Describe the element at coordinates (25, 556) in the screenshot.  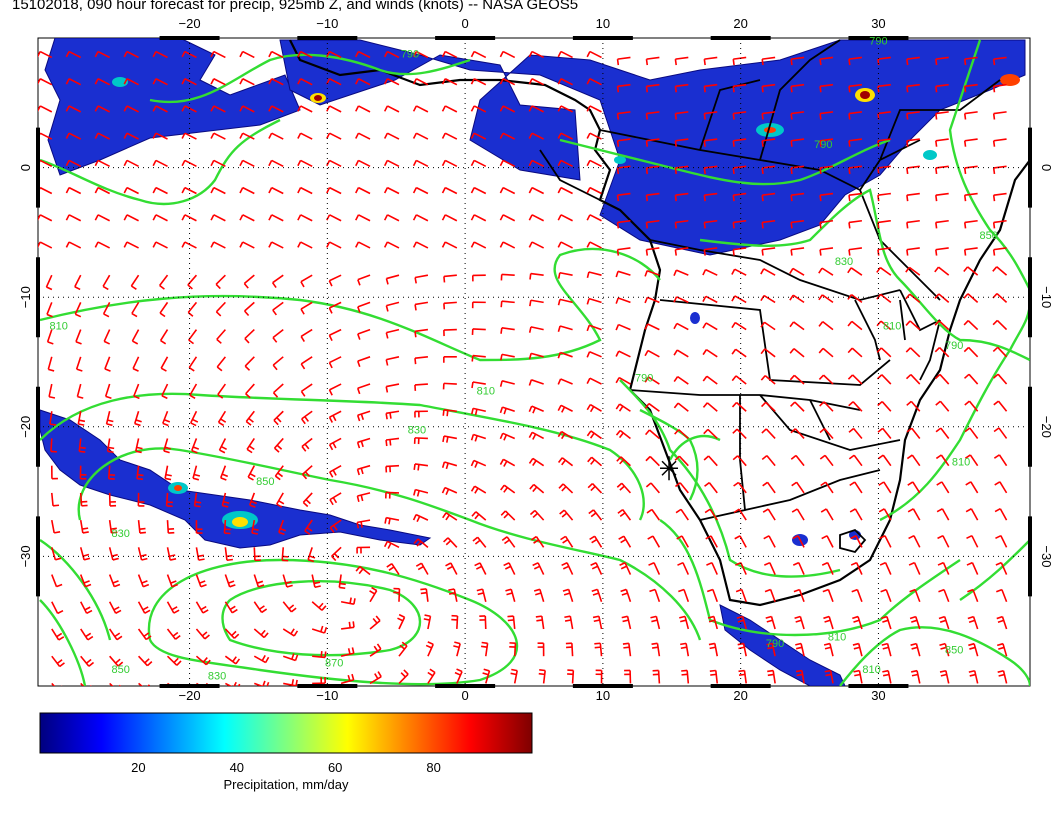
I see `lat-tick-label-left: −30` at that location.